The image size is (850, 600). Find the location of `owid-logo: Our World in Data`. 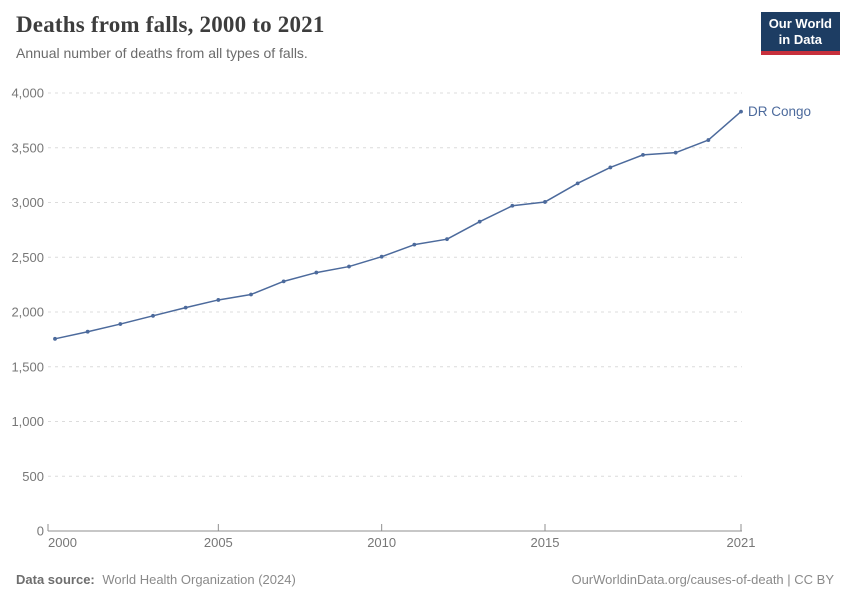

owid-logo: Our World in Data is located at coordinates (800, 33).